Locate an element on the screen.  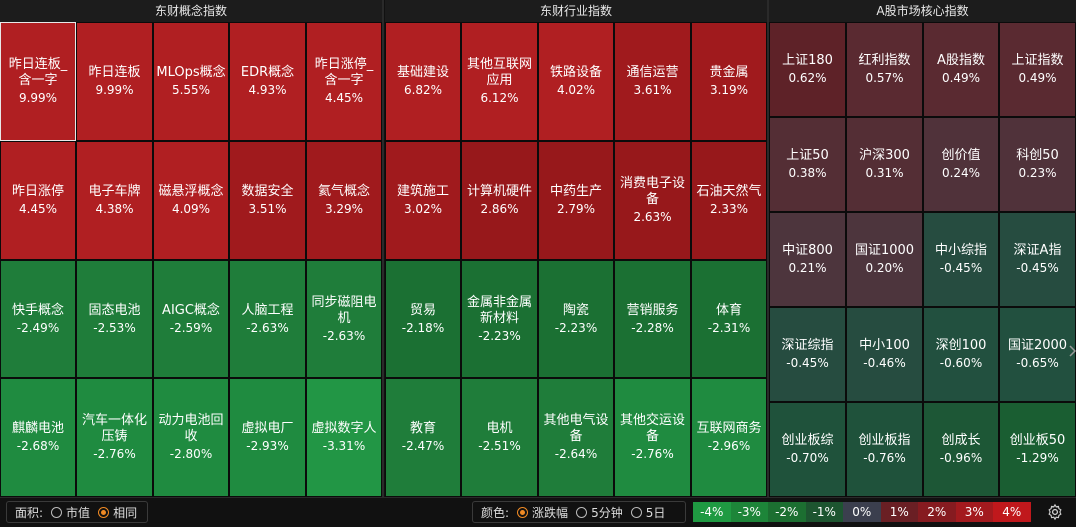
heatmap-tile: 其他互联网应用 6.12% is located at coordinates (499, 81).